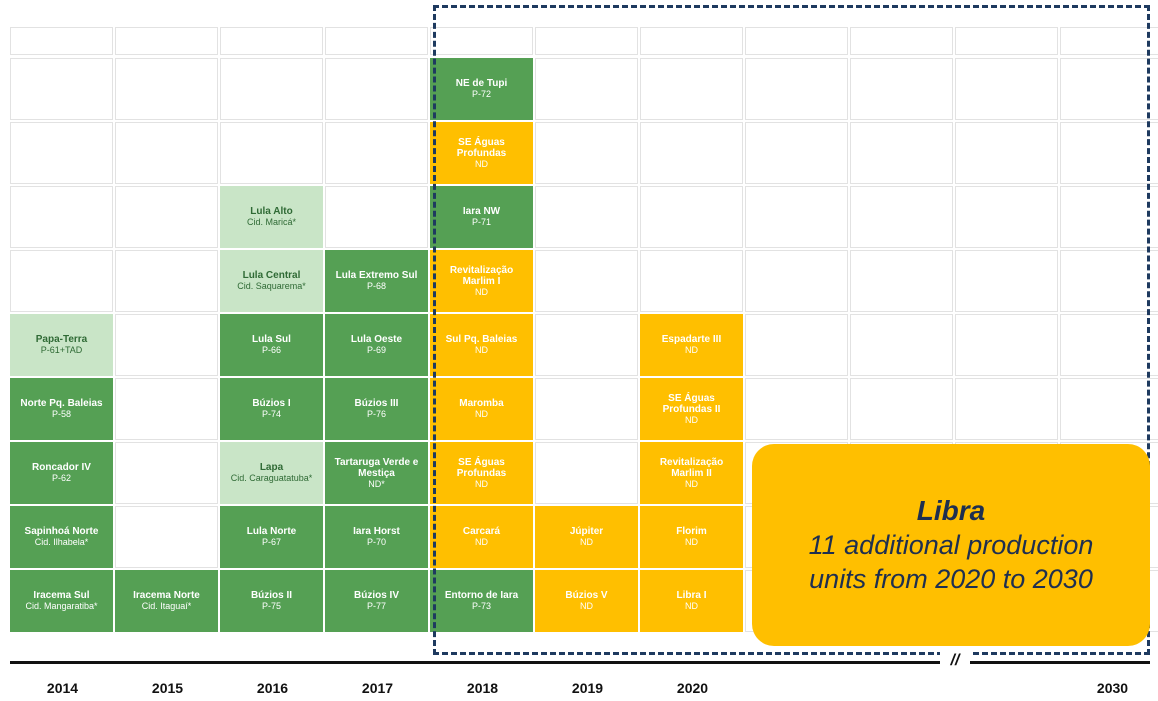 This screenshot has width=1158, height=701. What do you see at coordinates (376, 414) in the screenshot?
I see `unit-platform: P-76` at bounding box center [376, 414].